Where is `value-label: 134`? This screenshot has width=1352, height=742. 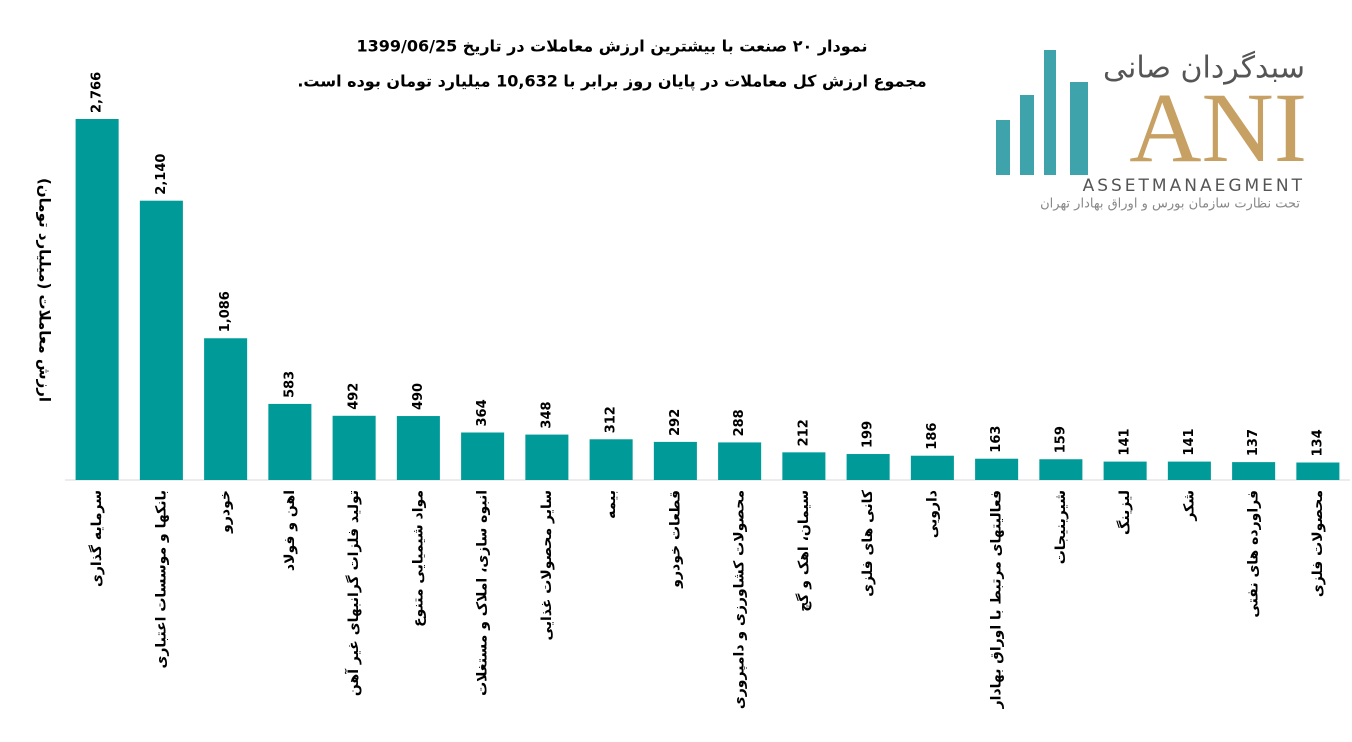 value-label: 134 is located at coordinates (1317, 442).